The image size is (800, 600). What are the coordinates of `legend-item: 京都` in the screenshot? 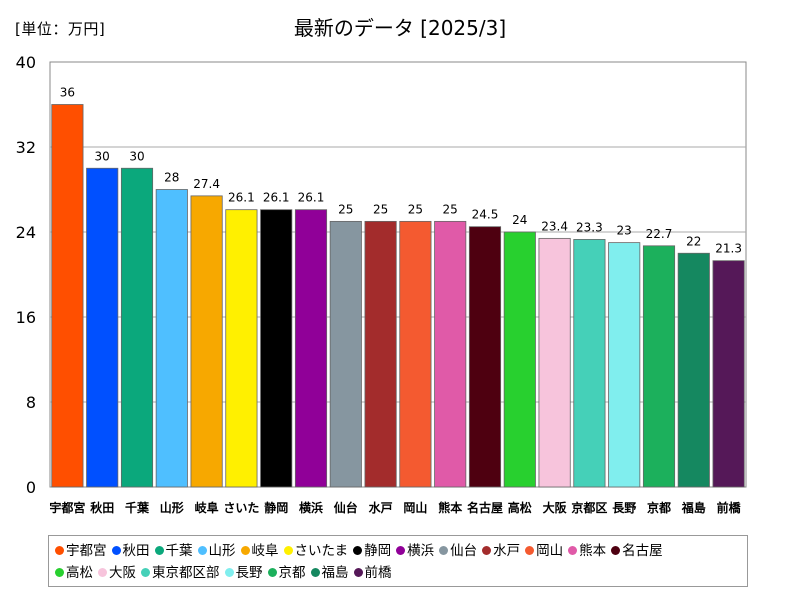 It's located at (286, 573).